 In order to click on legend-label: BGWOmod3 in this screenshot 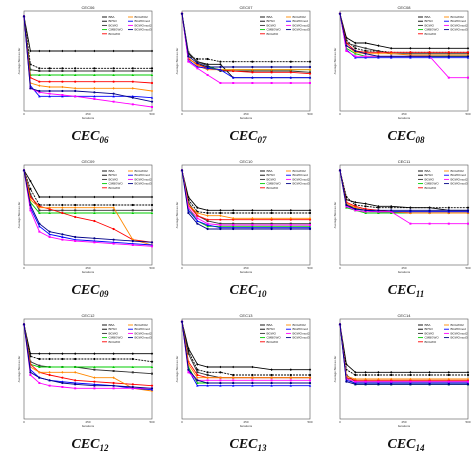, I will do `click(301, 184)`.